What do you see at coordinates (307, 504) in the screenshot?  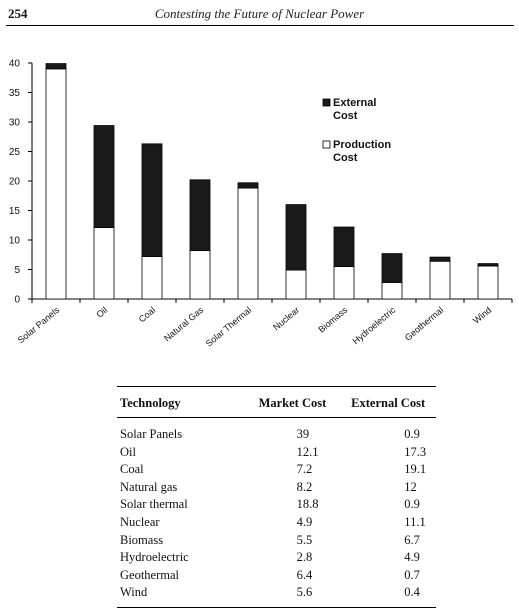 I see `market-cost-cell: 18.8` at bounding box center [307, 504].